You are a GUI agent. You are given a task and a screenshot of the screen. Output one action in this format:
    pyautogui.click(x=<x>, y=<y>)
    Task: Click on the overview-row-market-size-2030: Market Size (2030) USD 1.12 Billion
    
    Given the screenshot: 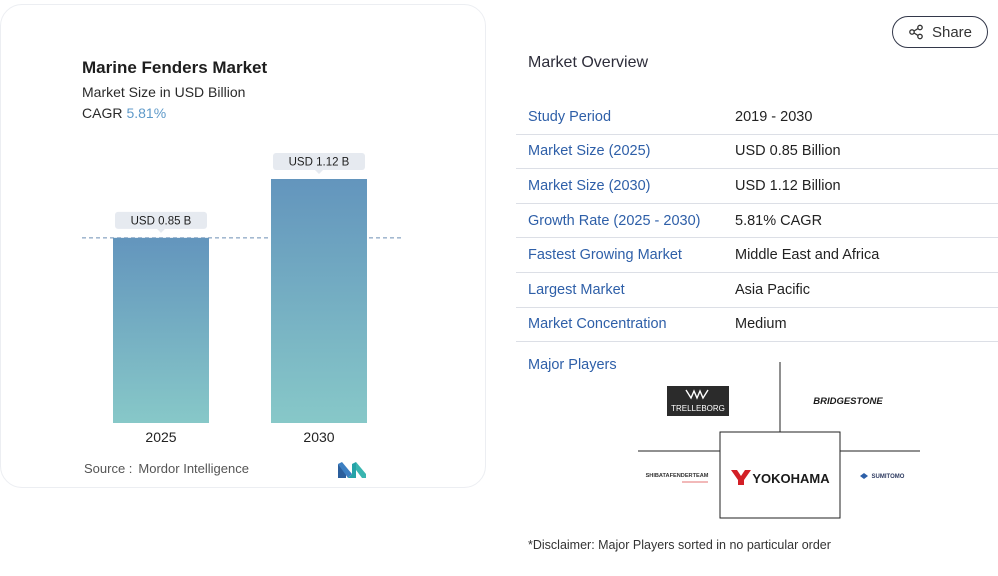 What is the action you would take?
    pyautogui.click(x=757, y=186)
    